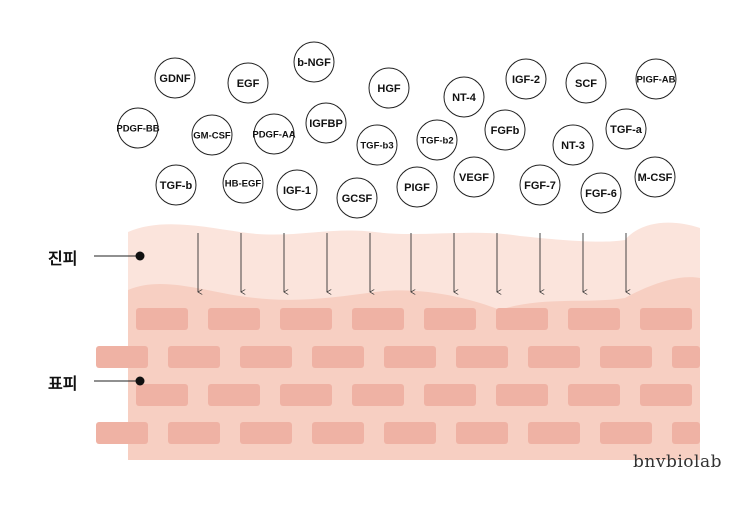 The width and height of the screenshot is (750, 505). I want to click on growth-factor-bubble: IGF-1, so click(297, 190).